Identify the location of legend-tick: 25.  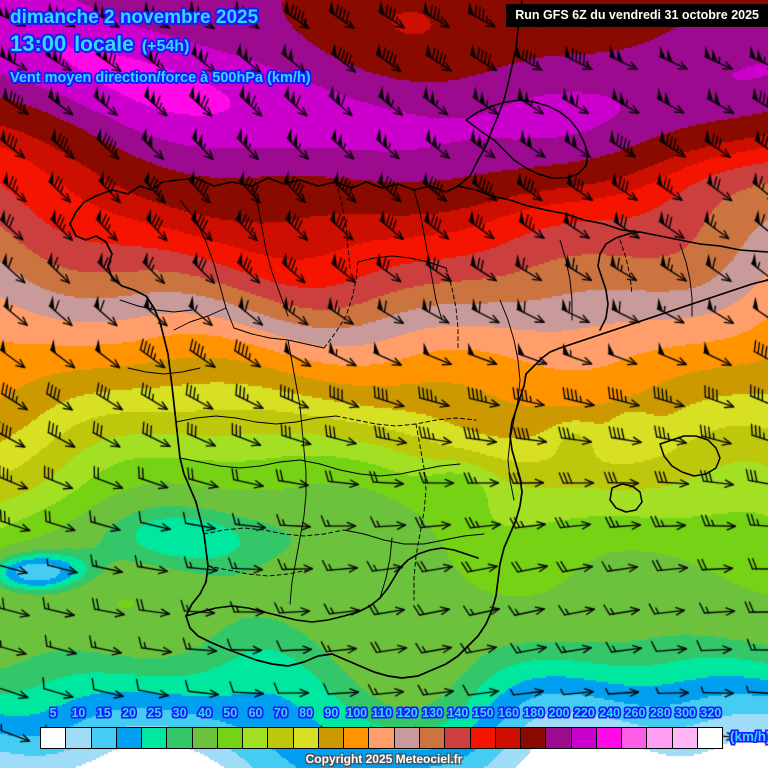
(154, 713).